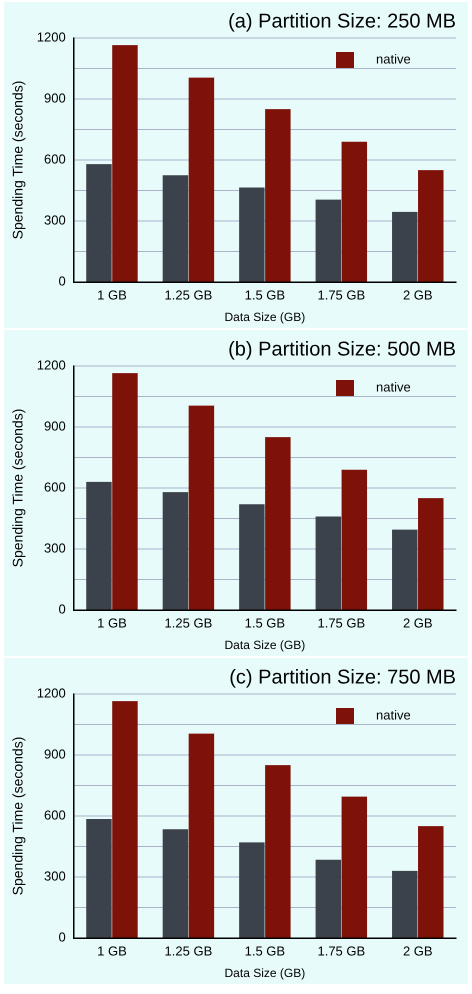 This screenshot has height=994, width=472. What do you see at coordinates (342, 349) in the screenshot?
I see `chart-title: (b) Partition Size: 500 MB` at bounding box center [342, 349].